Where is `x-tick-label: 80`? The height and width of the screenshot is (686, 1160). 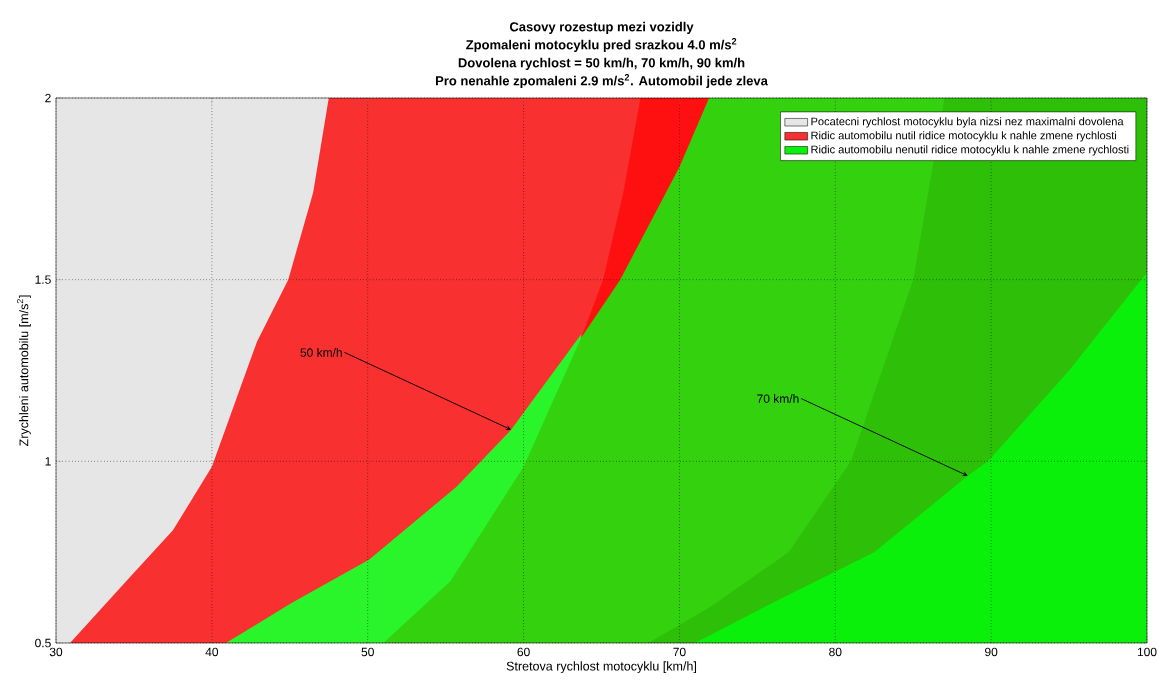 x-tick-label: 80 is located at coordinates (835, 652).